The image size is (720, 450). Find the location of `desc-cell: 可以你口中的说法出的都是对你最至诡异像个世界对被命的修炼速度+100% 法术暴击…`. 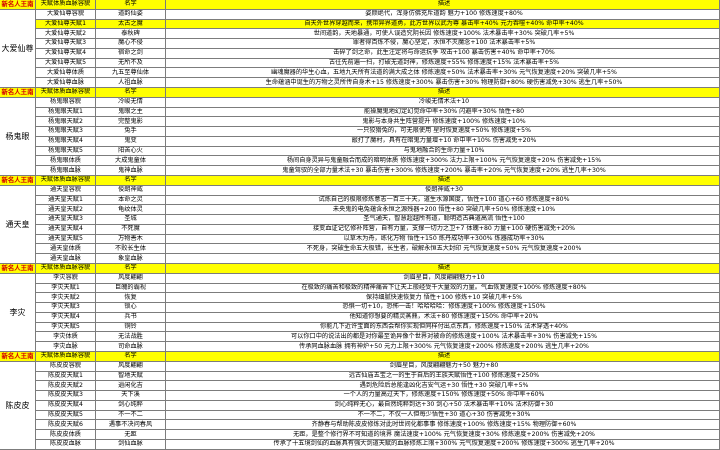

desc-cell: 可以你口中的说法出的都是对你最至诡异像个世界对被命的修炼速度+100% 法术暴击… is located at coordinates (443, 337).